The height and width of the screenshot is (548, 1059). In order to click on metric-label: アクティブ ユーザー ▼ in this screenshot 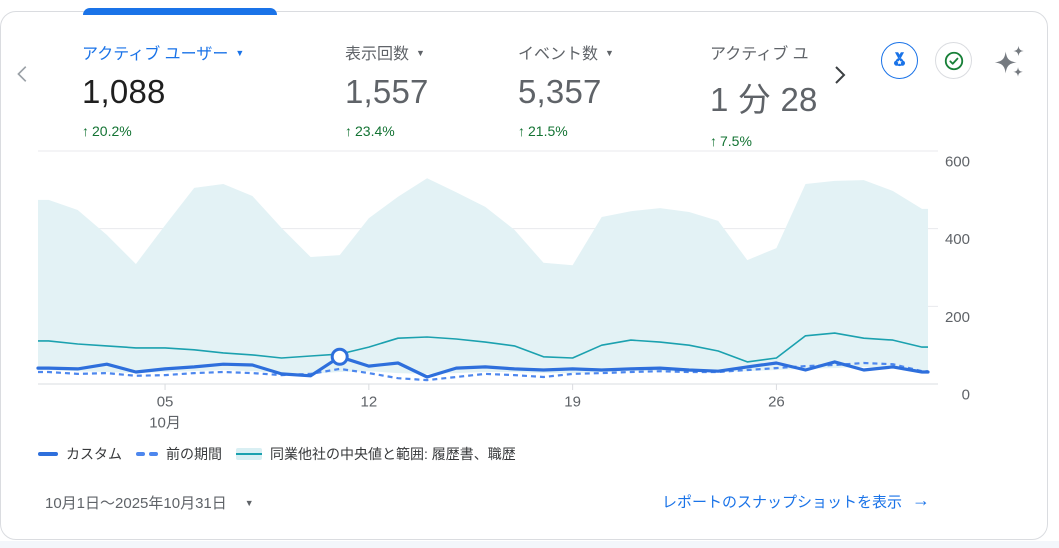, I will do `click(163, 52)`.